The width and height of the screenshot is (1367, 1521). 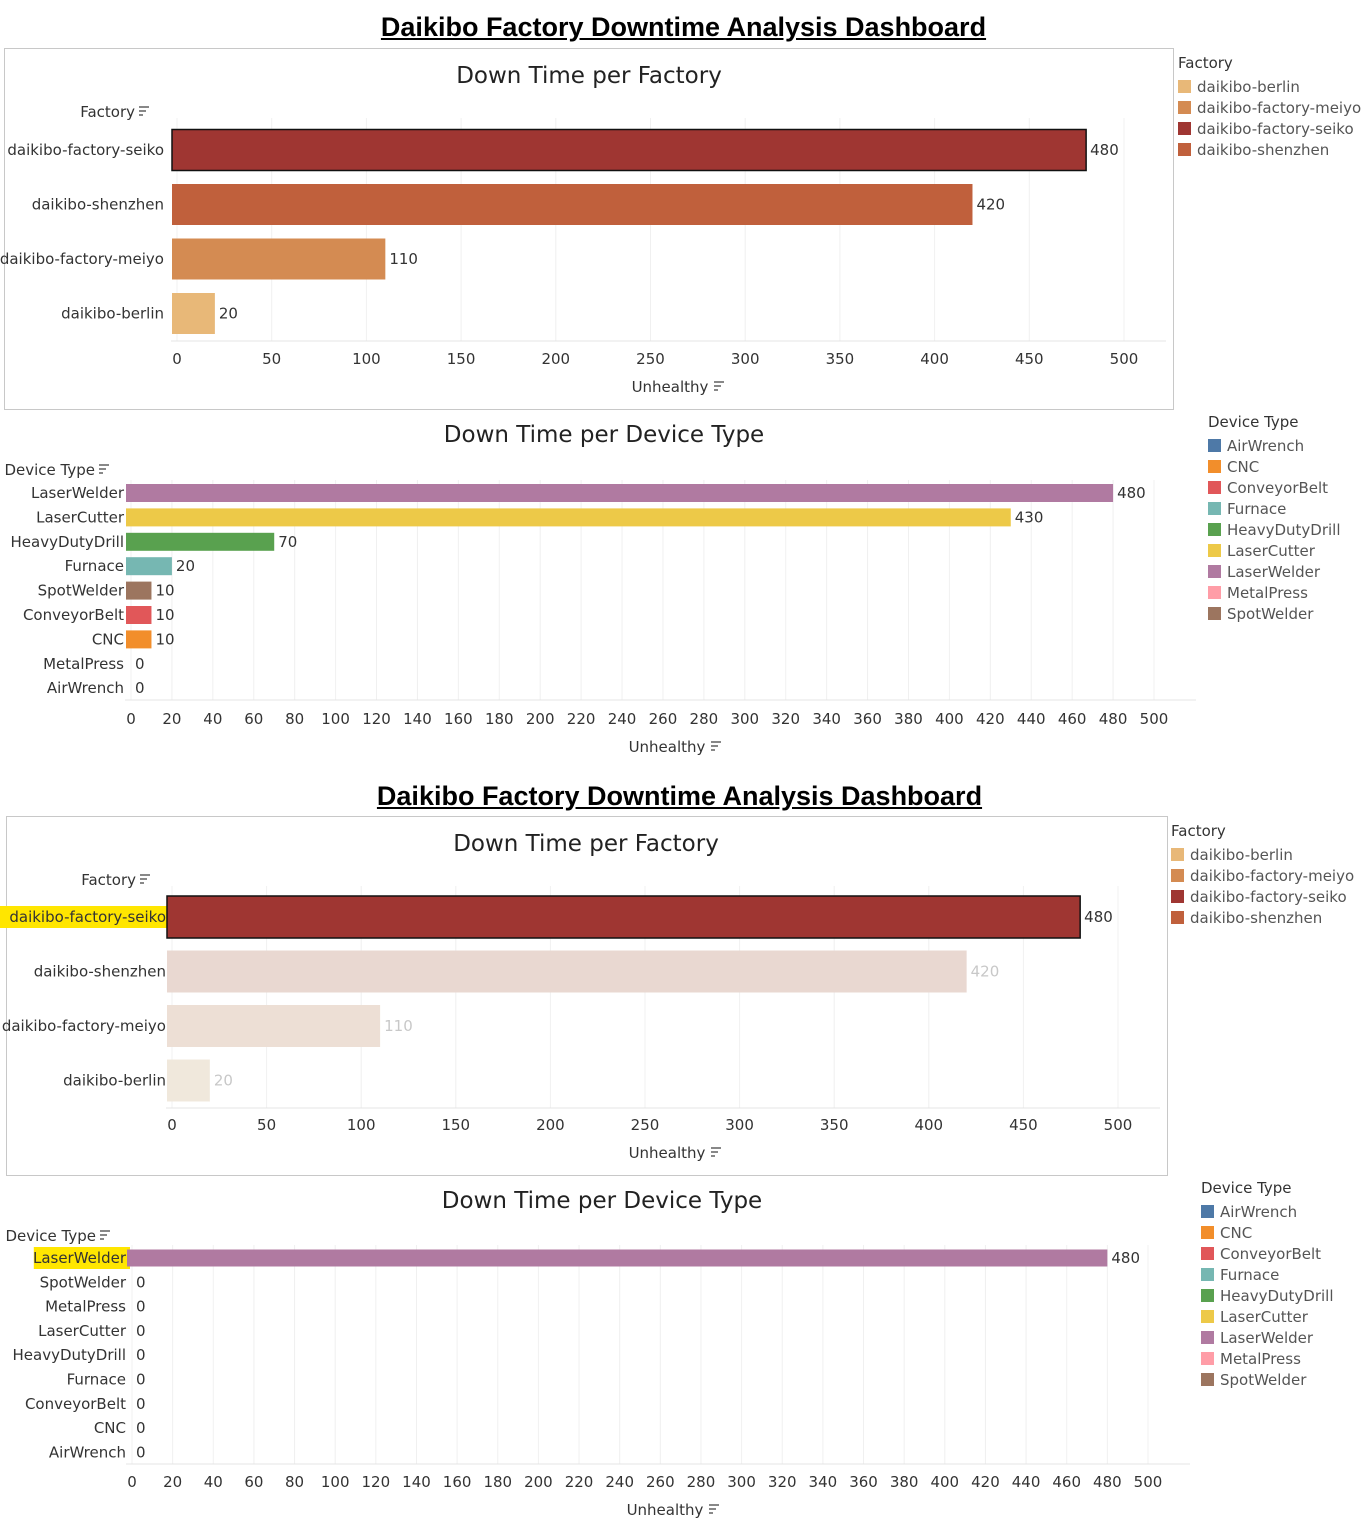 What do you see at coordinates (949, 719) in the screenshot?
I see `x-tick-label: 400` at bounding box center [949, 719].